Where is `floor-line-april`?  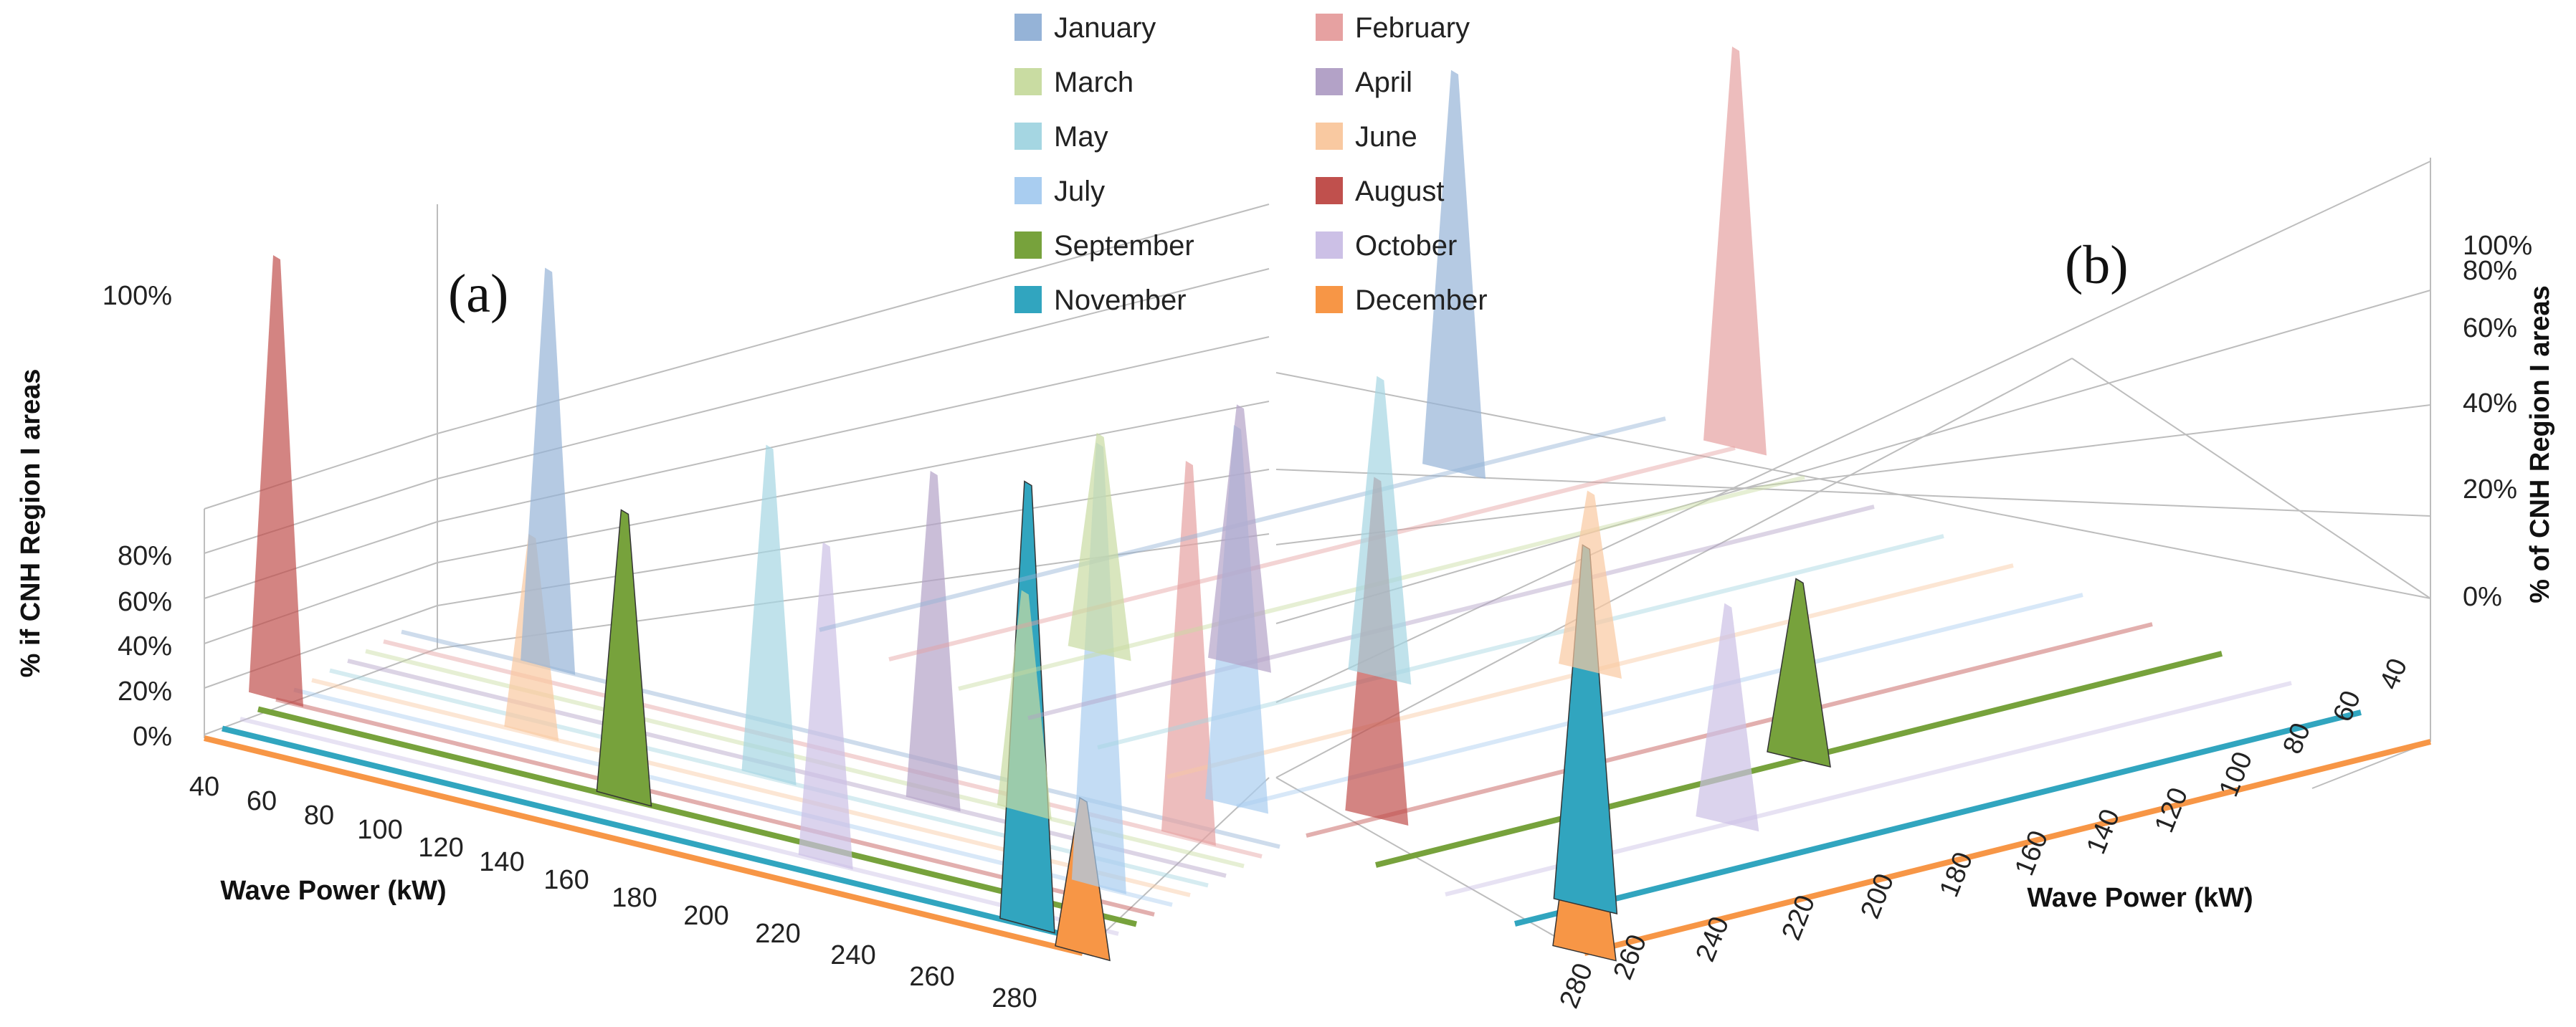 floor-line-april is located at coordinates (1451, 612).